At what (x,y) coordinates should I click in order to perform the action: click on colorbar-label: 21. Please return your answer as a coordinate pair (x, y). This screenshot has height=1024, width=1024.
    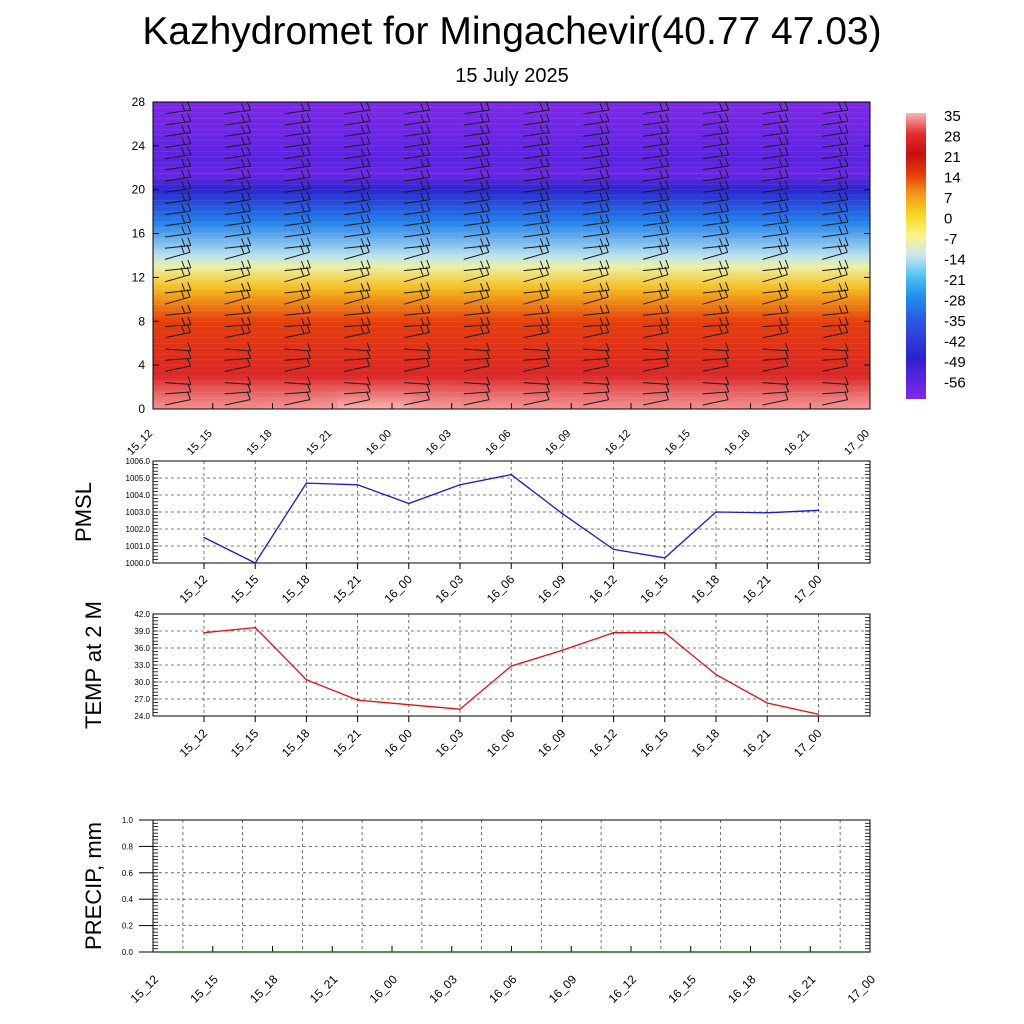
    Looking at the image, I should click on (952, 157).